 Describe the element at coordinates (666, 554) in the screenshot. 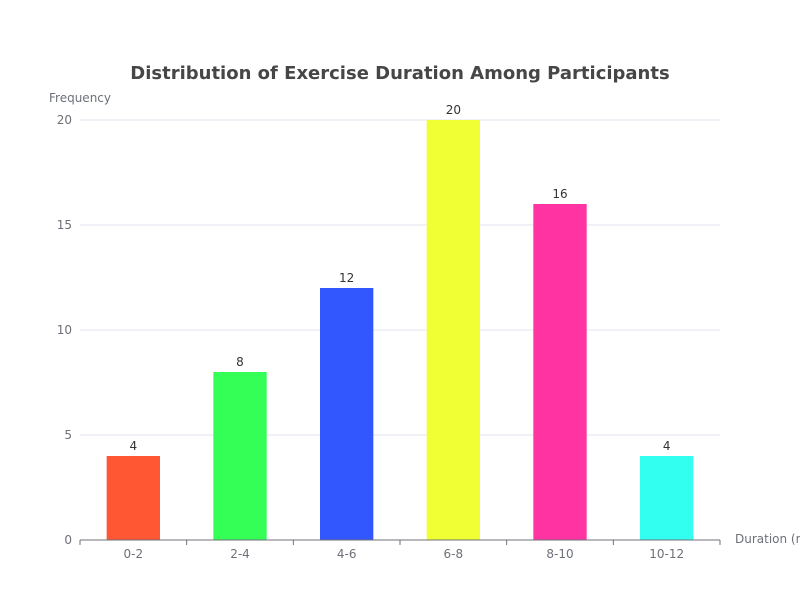

I see `x-tick-label: 10-12` at that location.